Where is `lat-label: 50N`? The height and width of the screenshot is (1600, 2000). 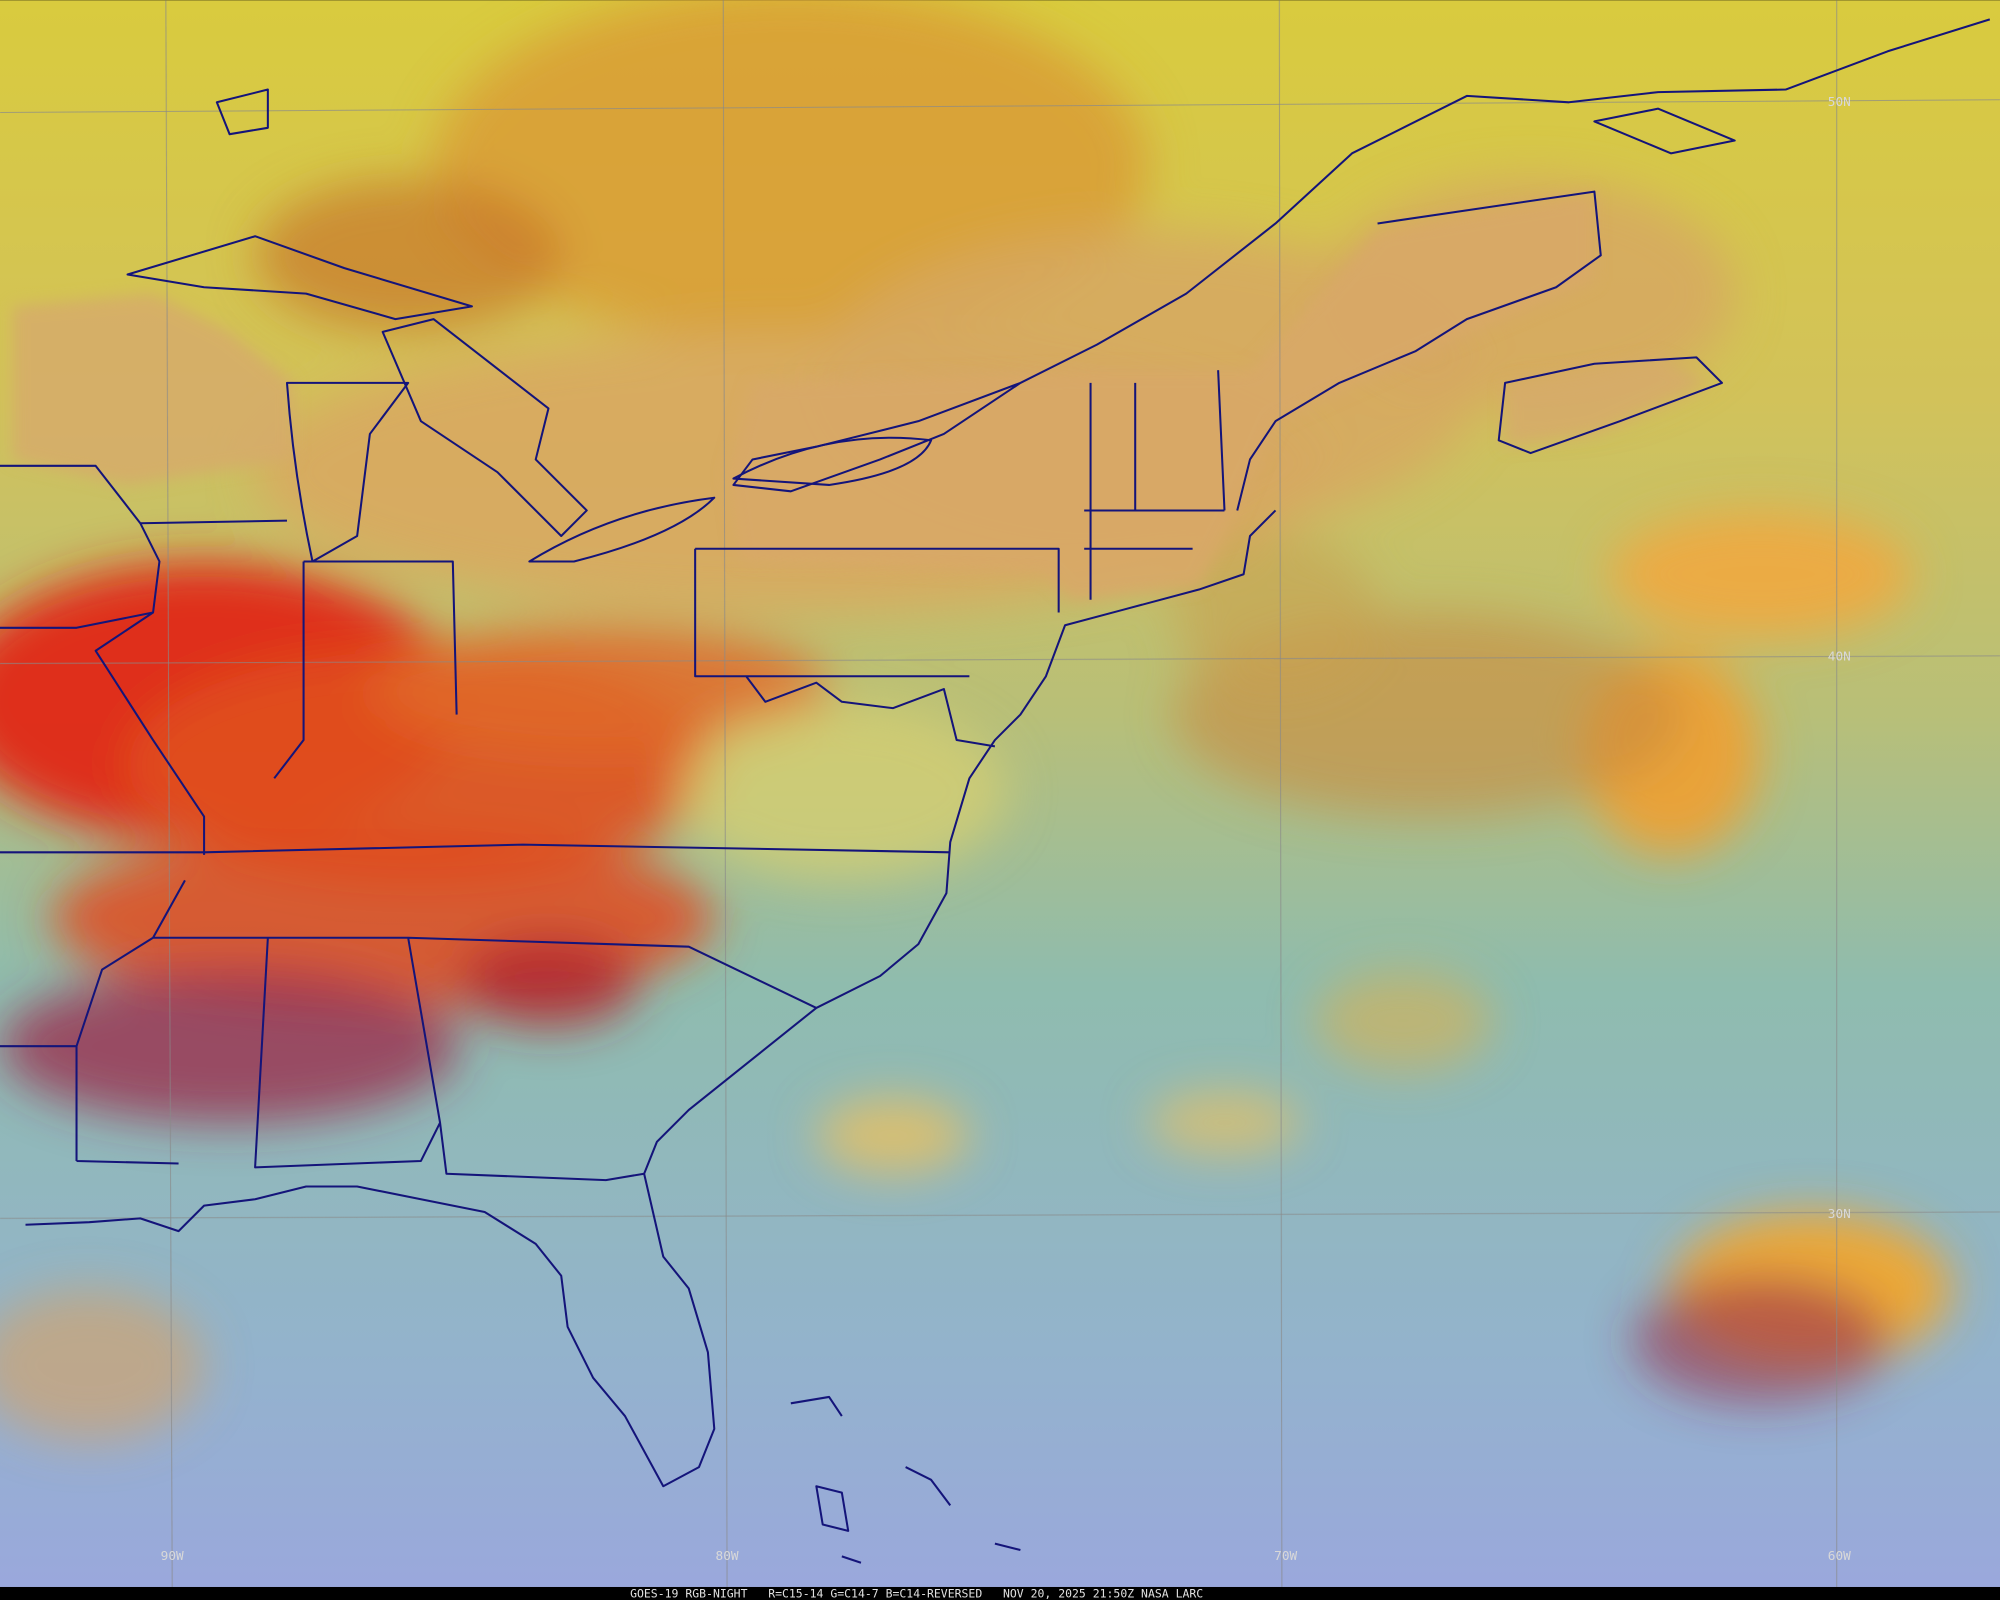 lat-label: 50N is located at coordinates (1839, 102).